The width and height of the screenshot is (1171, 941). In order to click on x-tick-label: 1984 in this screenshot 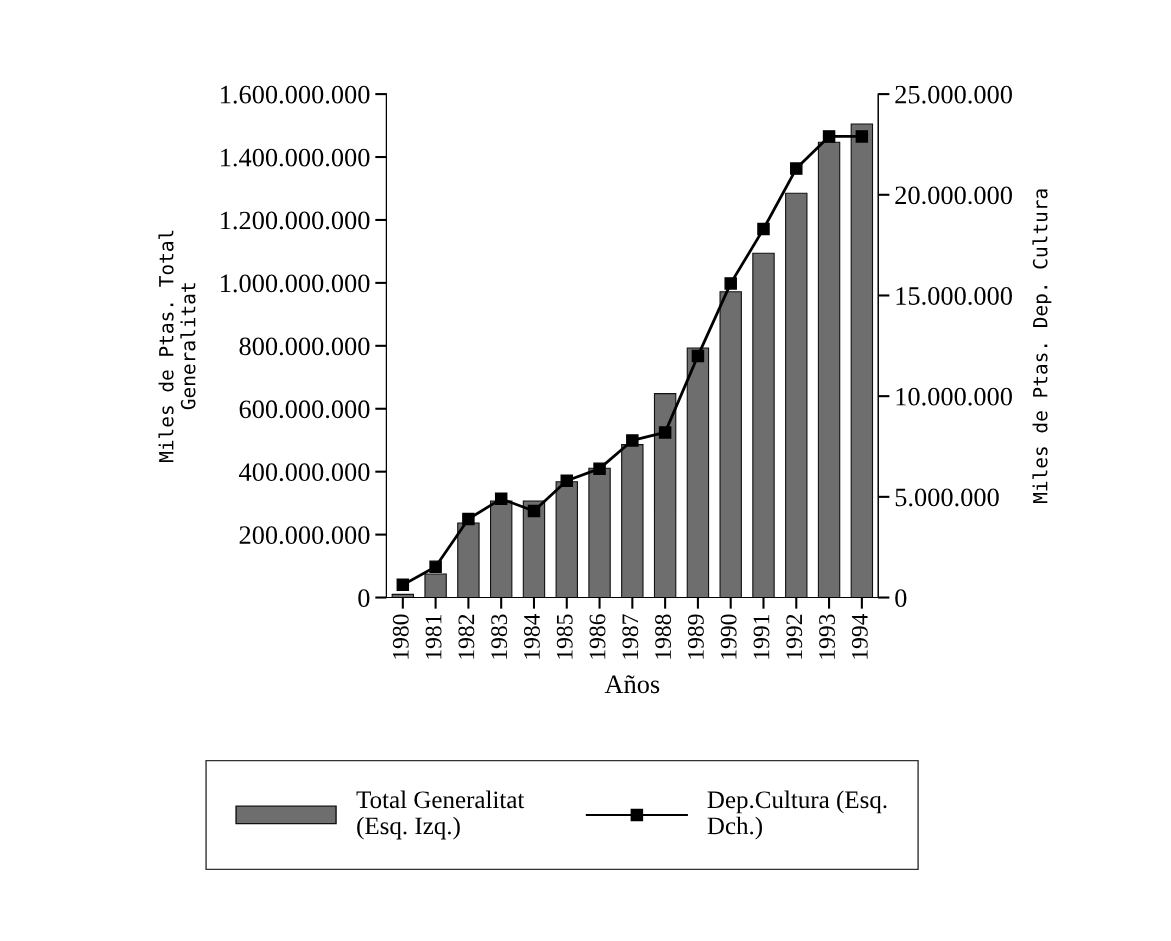, I will do `click(531, 636)`.